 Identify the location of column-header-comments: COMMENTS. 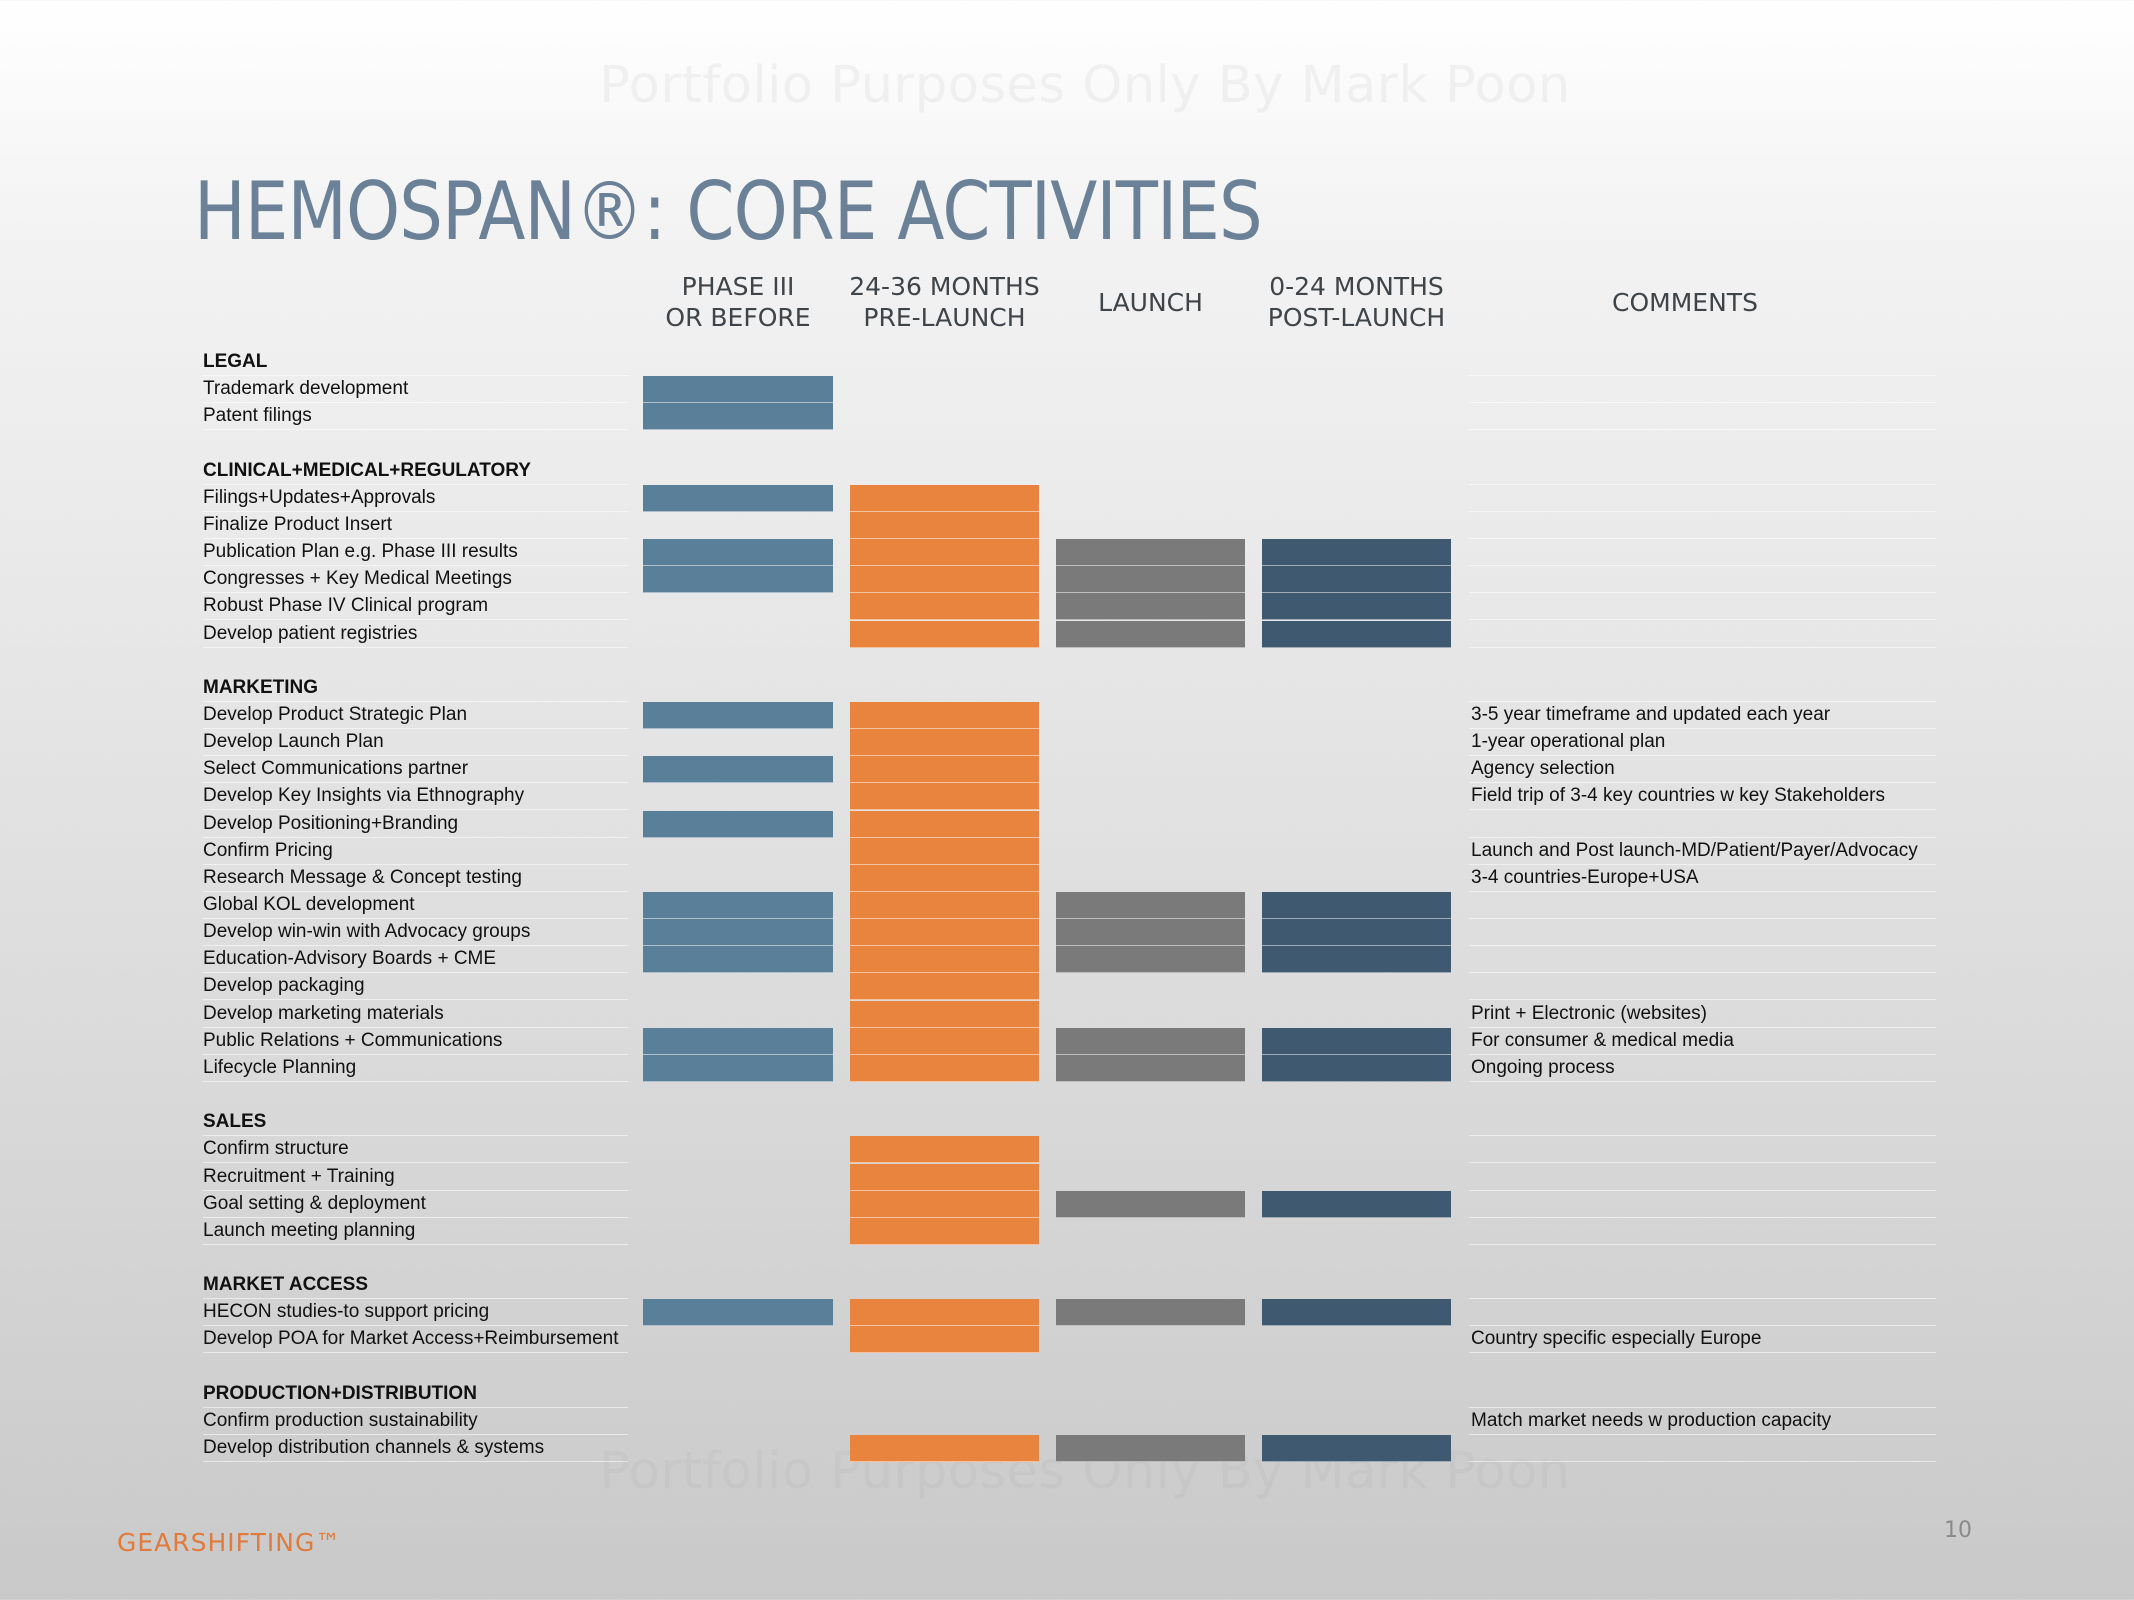
(1685, 302).